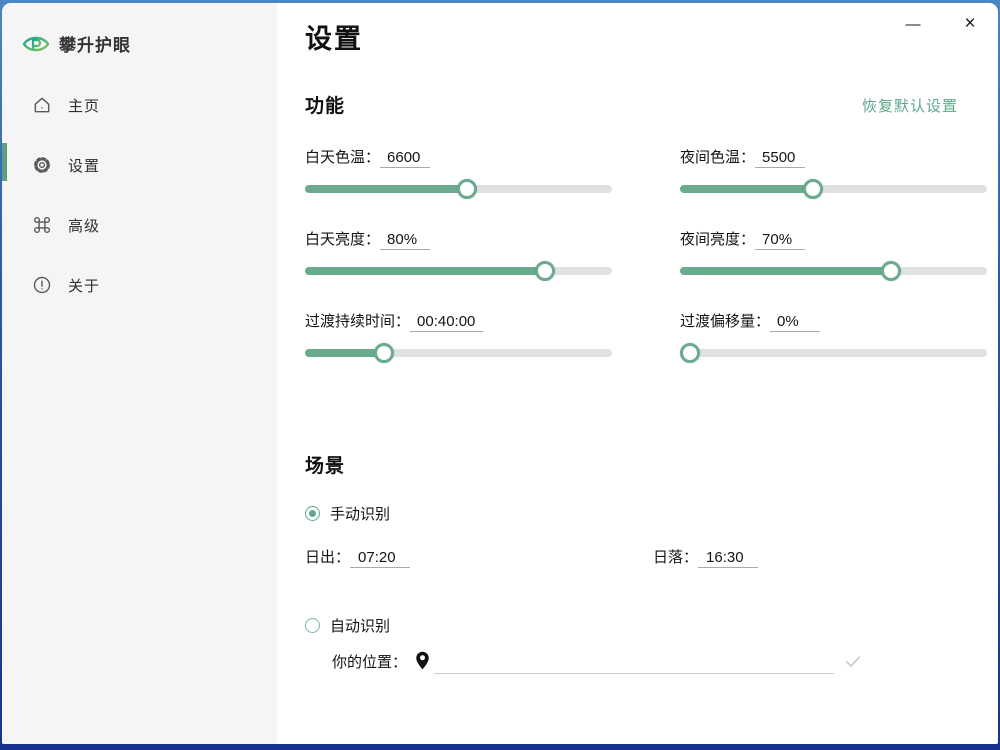 The width and height of the screenshot is (1000, 750). Describe the element at coordinates (42, 105) in the screenshot. I see `home-icon` at that location.